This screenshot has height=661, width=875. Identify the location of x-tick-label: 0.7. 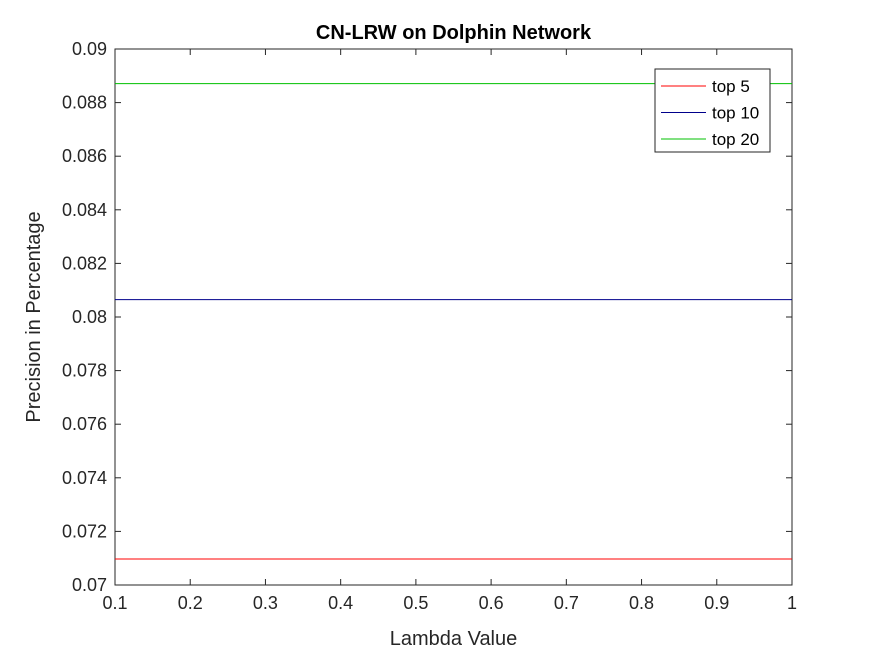
(566, 603).